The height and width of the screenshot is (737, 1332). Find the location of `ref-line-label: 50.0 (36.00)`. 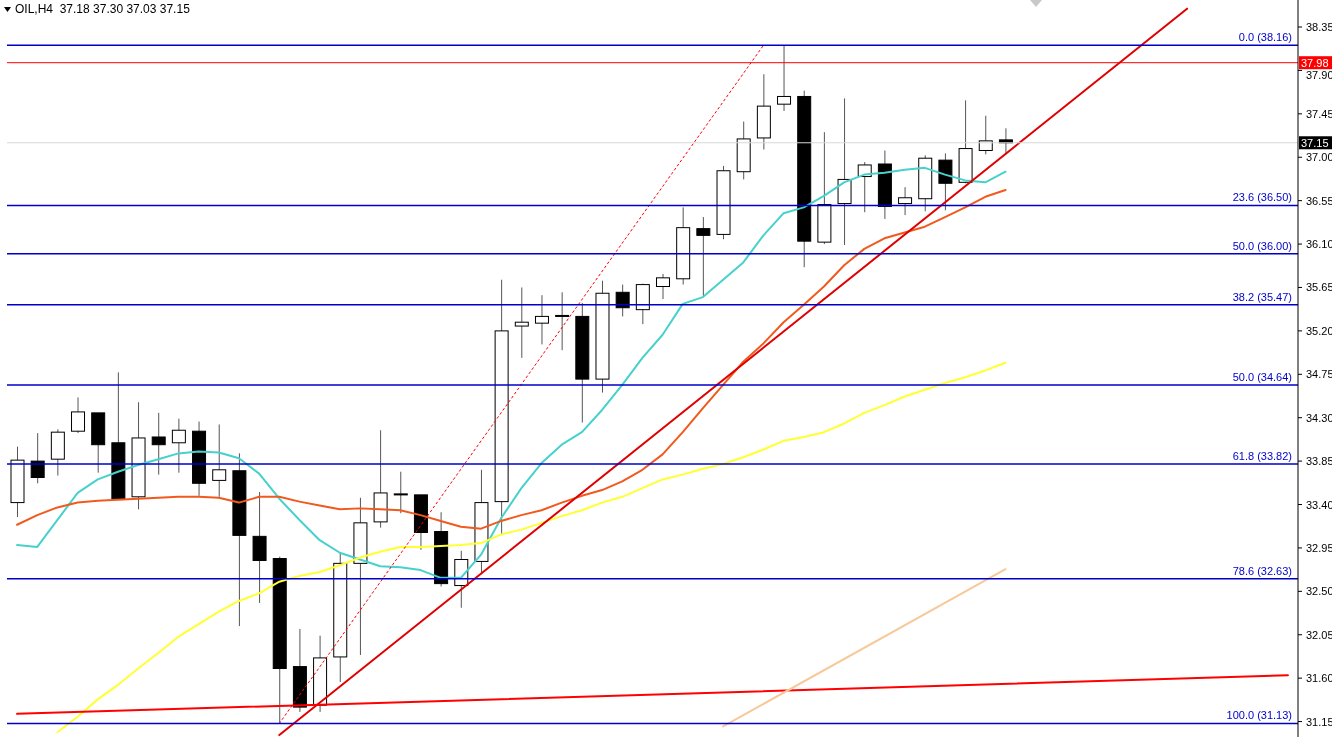

ref-line-label: 50.0 (36.00) is located at coordinates (1262, 245).